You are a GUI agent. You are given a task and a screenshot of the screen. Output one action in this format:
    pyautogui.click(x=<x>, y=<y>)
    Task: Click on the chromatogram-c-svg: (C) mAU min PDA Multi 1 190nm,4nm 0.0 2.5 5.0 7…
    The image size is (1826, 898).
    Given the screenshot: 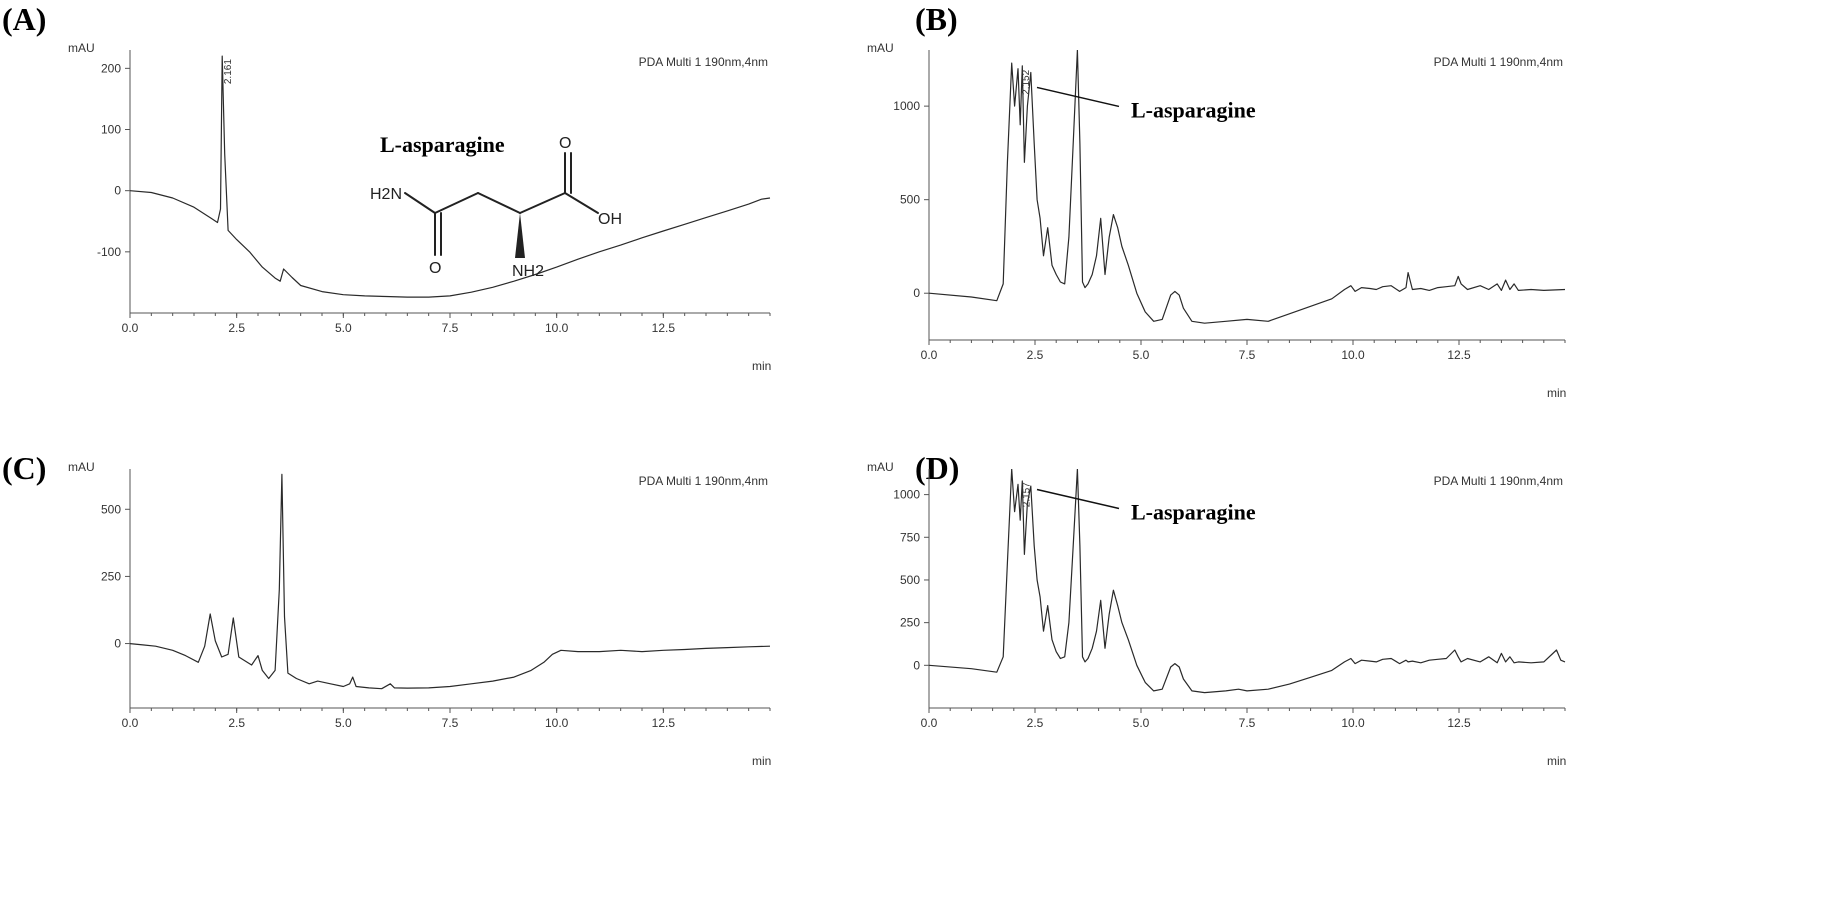 What is the action you would take?
    pyautogui.click(x=386, y=609)
    